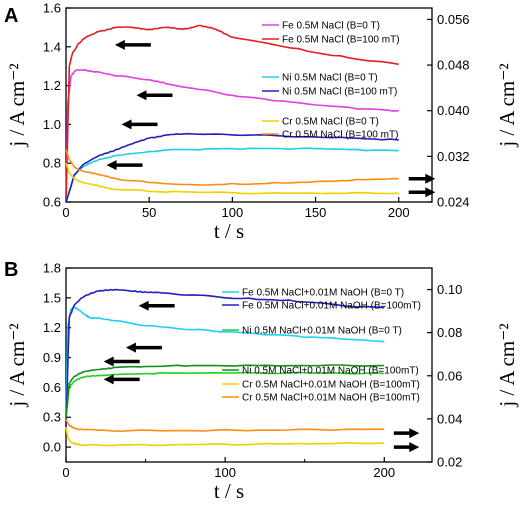 The image size is (526, 507). I want to click on y-right-tick-label: 0.02, so click(449, 462).